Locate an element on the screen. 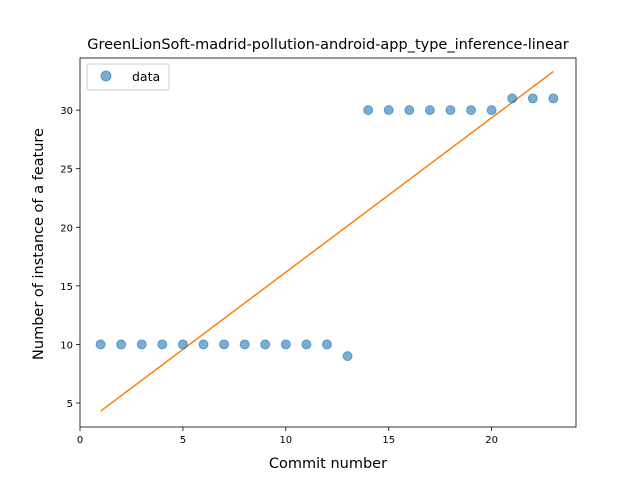 The image size is (640, 480). x-tick-label: 0 is located at coordinates (80, 440).